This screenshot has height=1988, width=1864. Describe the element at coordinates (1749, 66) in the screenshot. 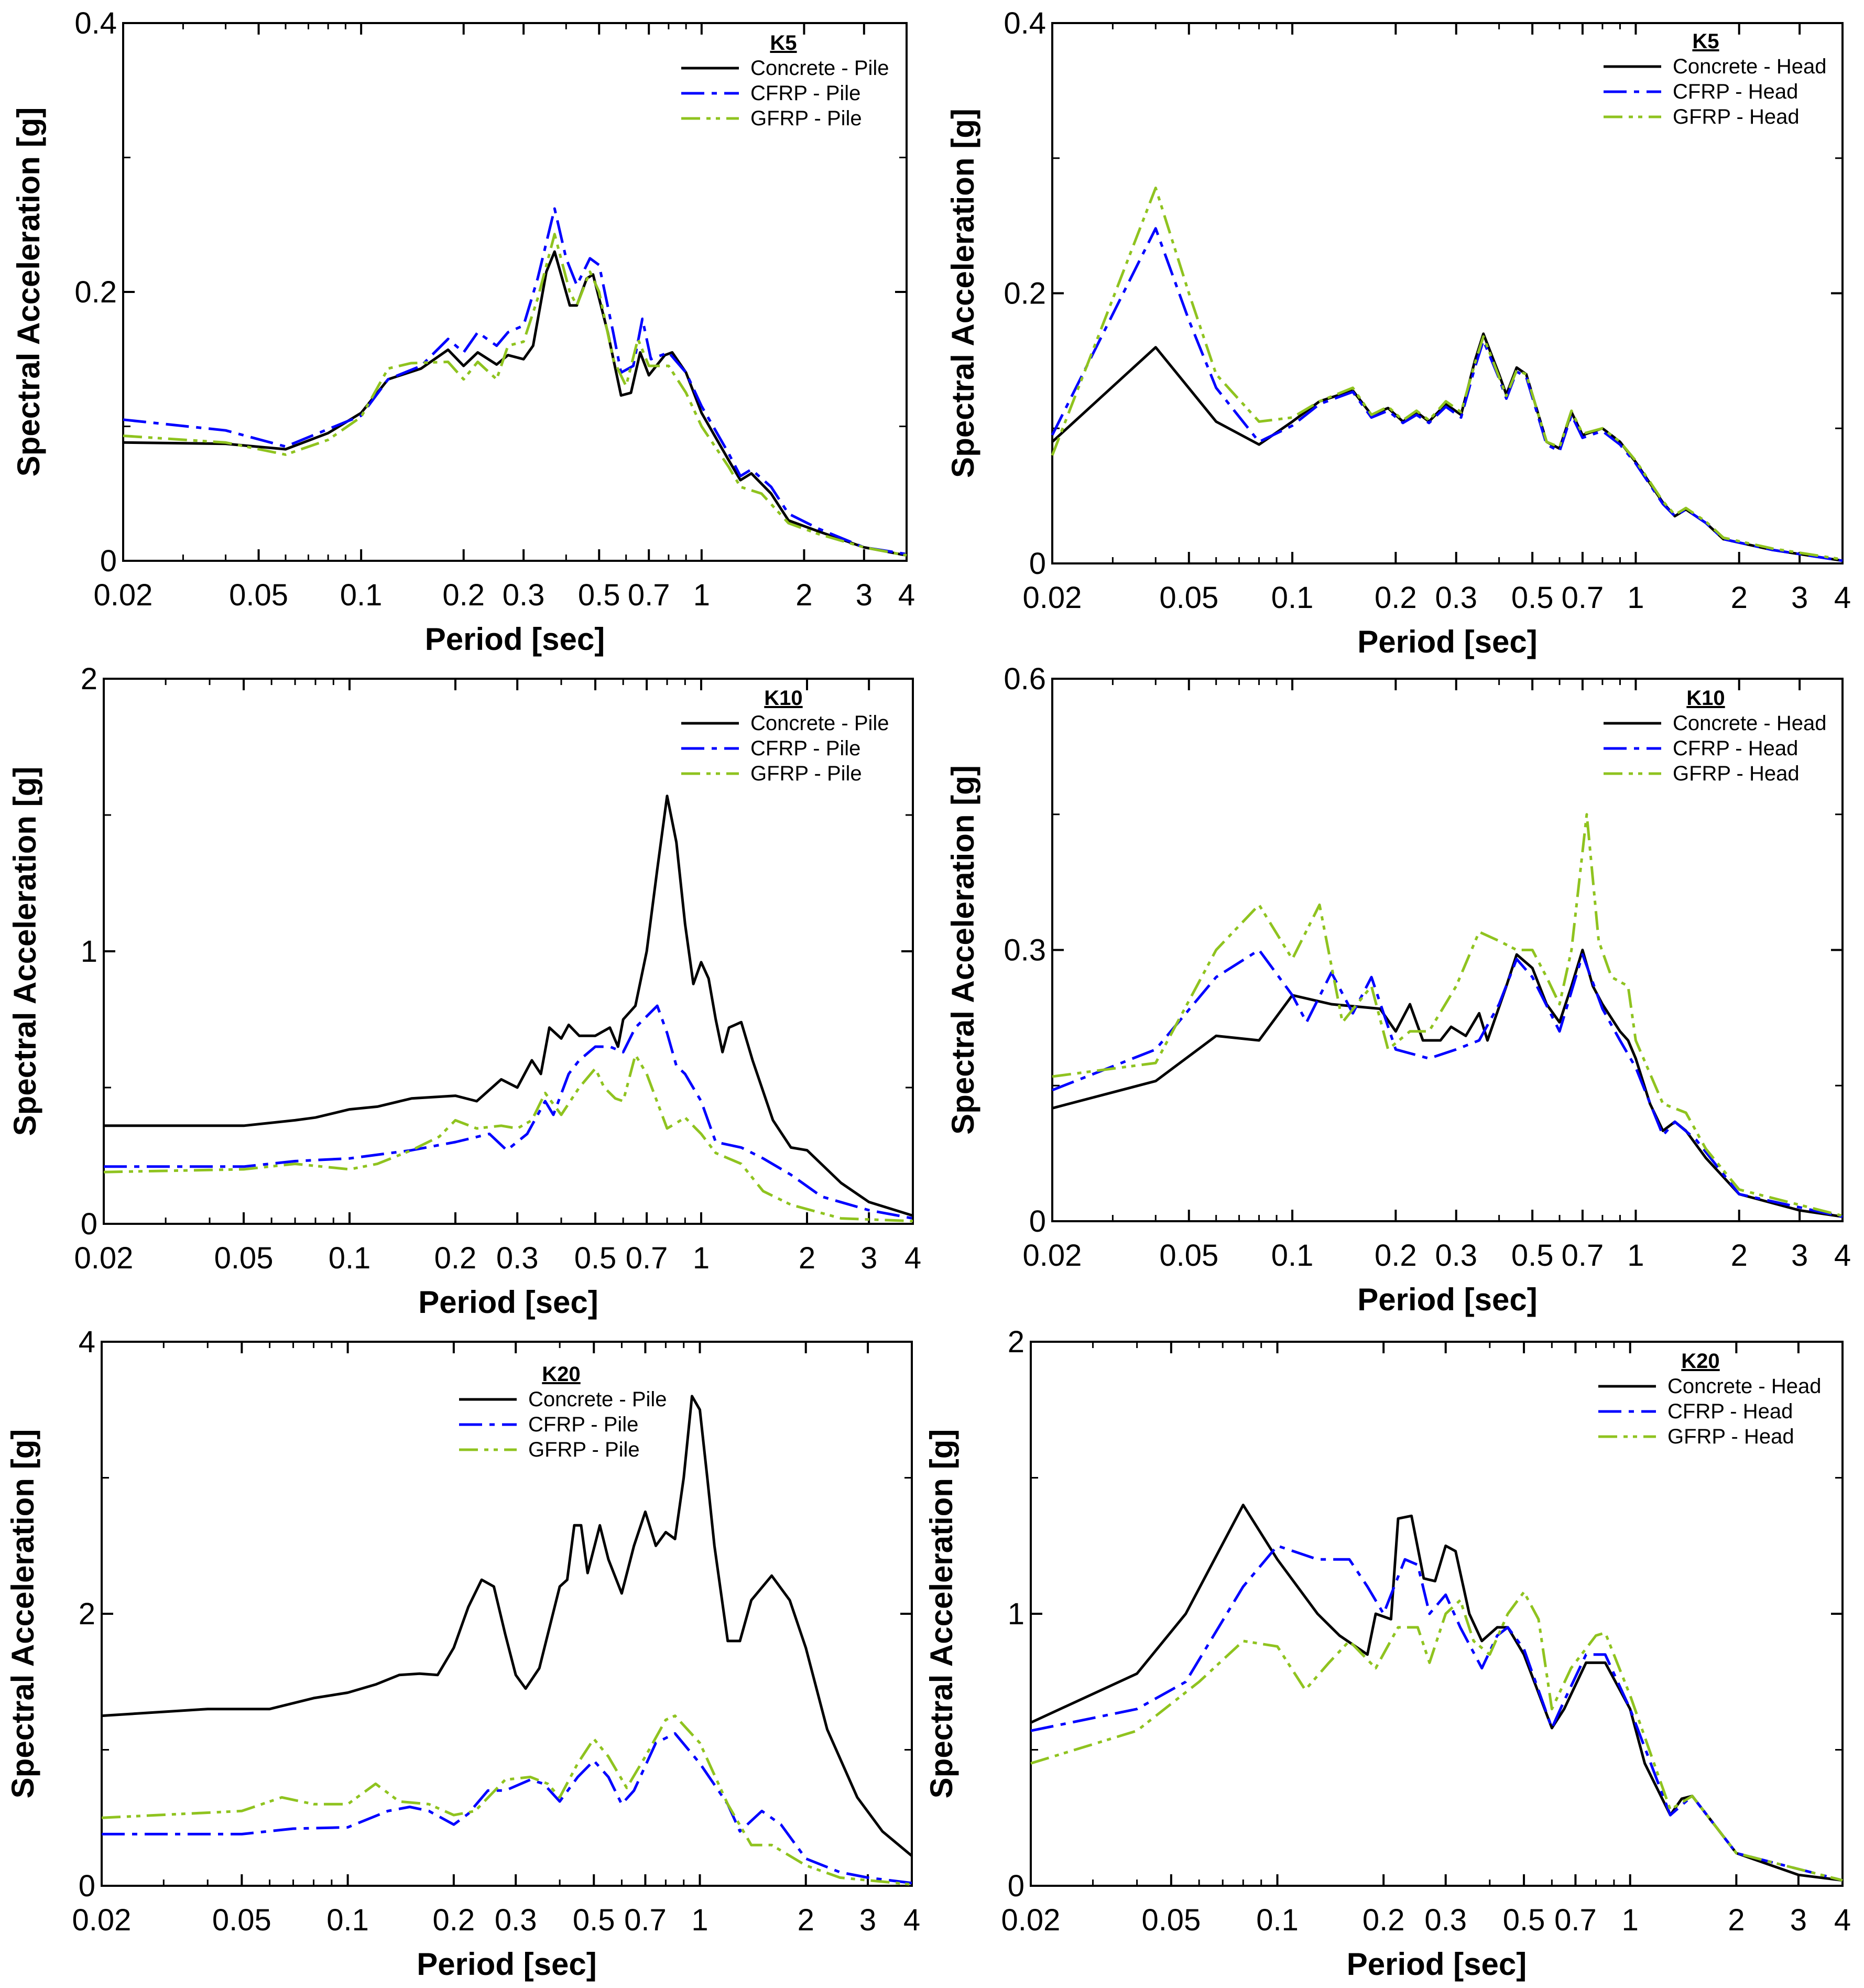

I see `legend-entry: Concrete - Head` at that location.